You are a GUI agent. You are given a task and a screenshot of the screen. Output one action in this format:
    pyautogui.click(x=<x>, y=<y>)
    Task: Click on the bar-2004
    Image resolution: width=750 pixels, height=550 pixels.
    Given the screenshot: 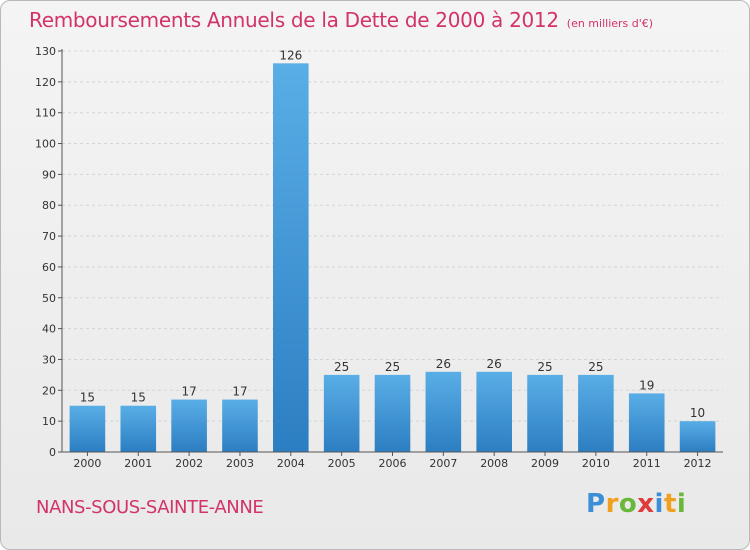 What is the action you would take?
    pyautogui.click(x=291, y=257)
    